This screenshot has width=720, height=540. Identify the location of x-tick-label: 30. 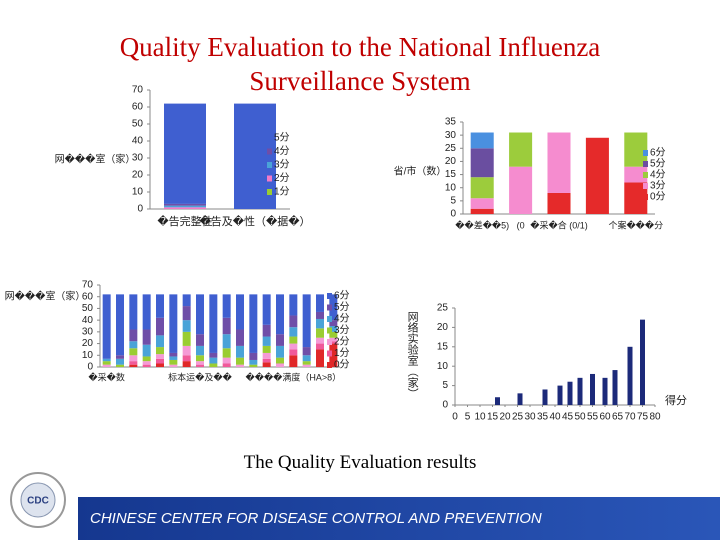
(530, 417).